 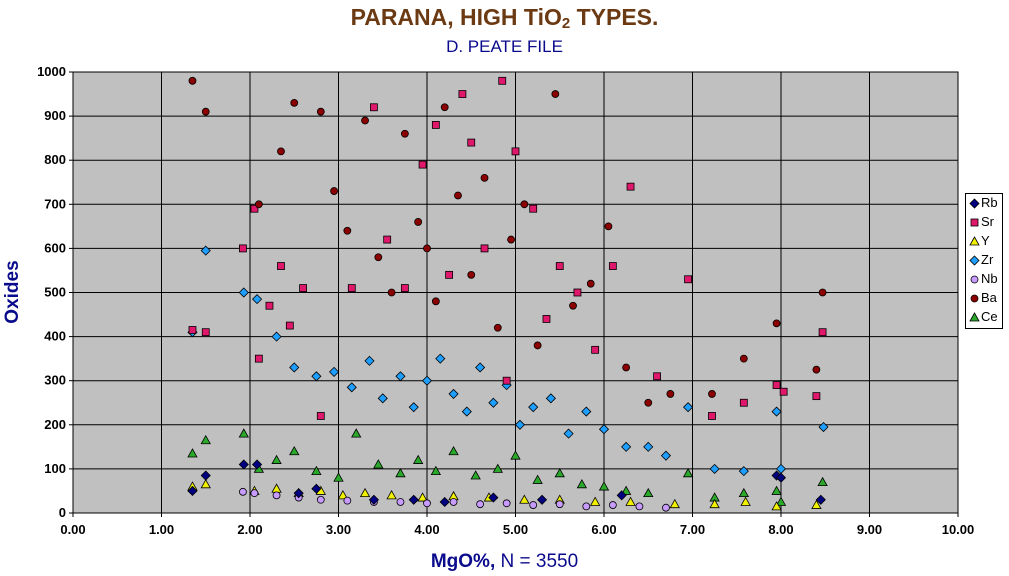 I want to click on legend-marker-rb, so click(x=974, y=203).